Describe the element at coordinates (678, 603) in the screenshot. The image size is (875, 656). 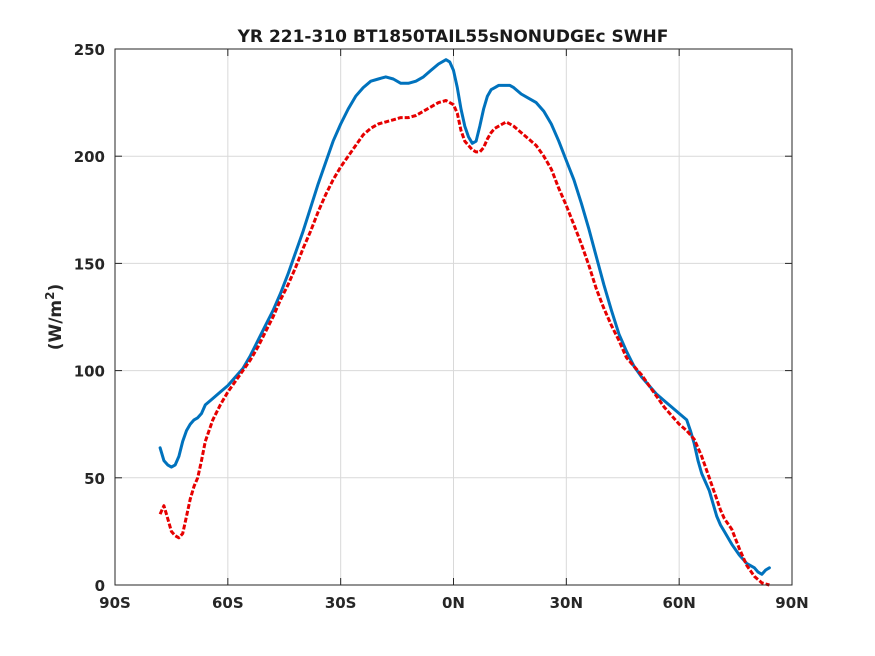
I see `x-tick-label: 60N` at that location.